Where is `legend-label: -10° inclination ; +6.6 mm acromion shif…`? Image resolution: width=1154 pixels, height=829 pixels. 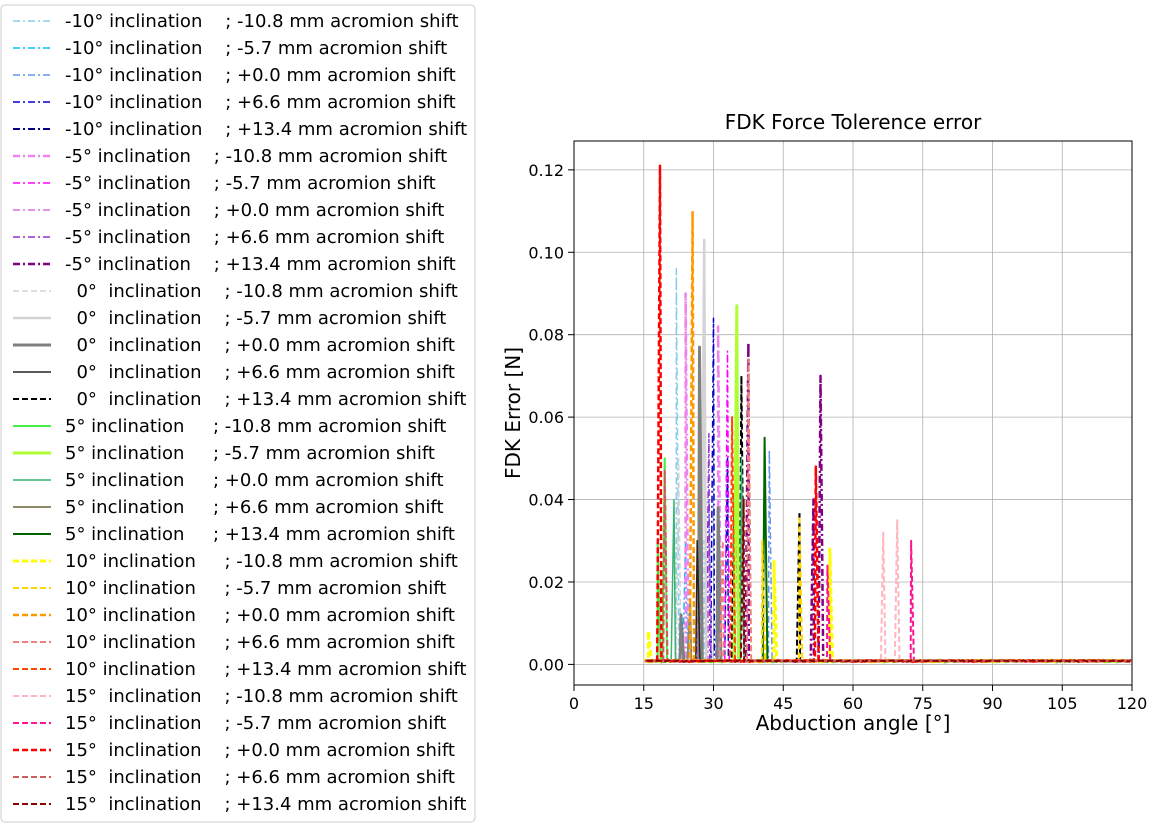
legend-label: -10° inclination ; +6.6 mm acromion shif… is located at coordinates (260, 102).